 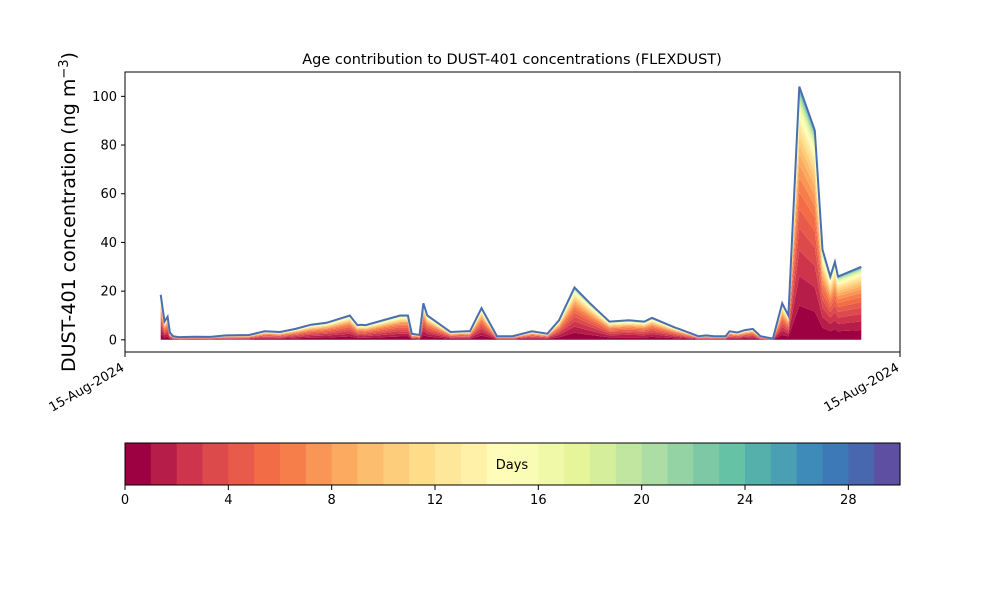 I want to click on x-tick-label: 15-Aug-2024, so click(x=862, y=387).